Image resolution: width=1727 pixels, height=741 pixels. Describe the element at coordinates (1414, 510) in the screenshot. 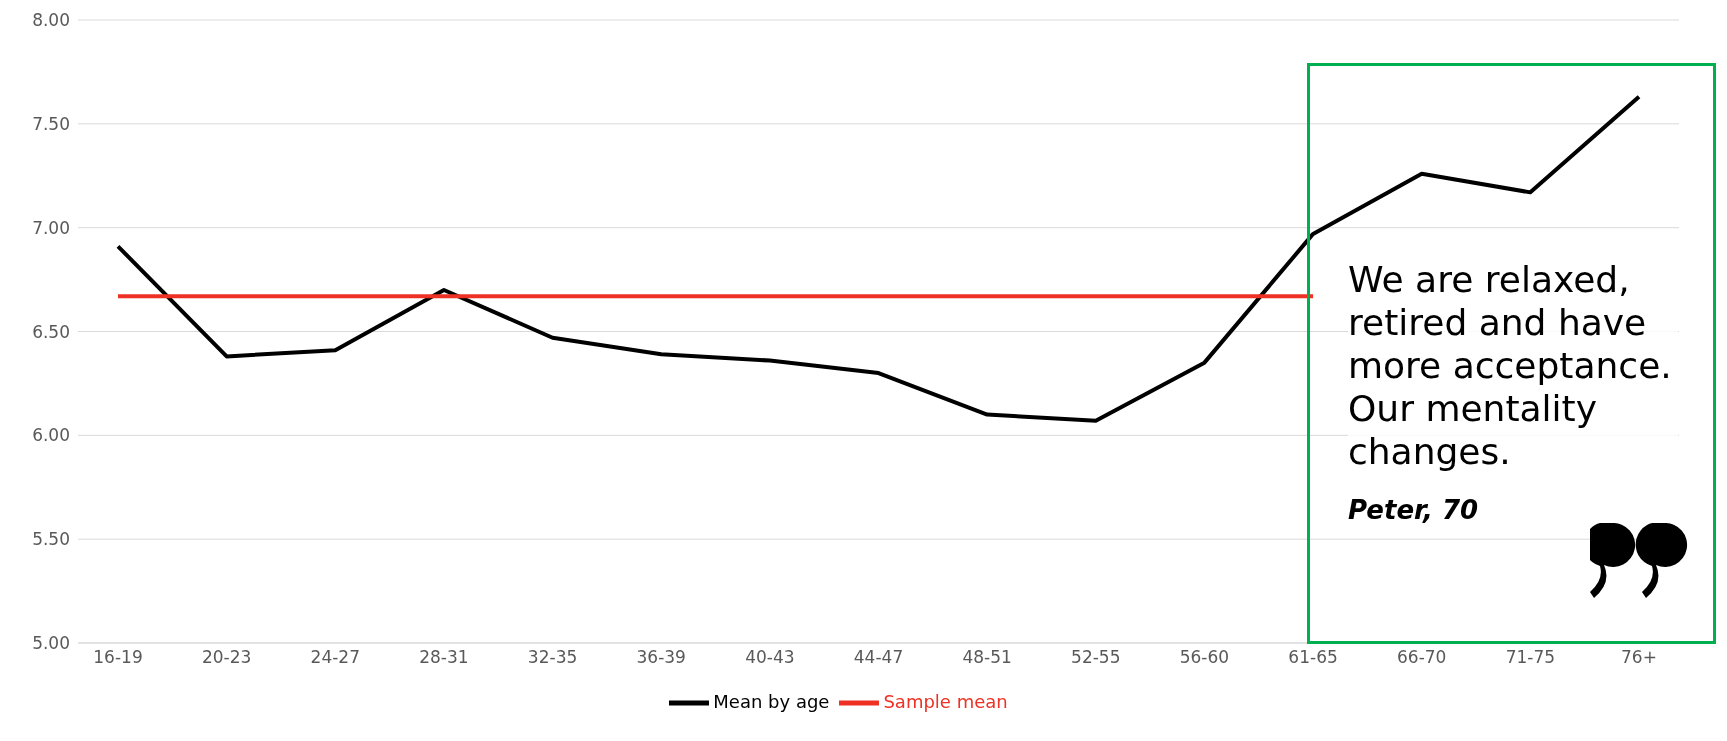

I see `annotation: Peter, 70` at that location.